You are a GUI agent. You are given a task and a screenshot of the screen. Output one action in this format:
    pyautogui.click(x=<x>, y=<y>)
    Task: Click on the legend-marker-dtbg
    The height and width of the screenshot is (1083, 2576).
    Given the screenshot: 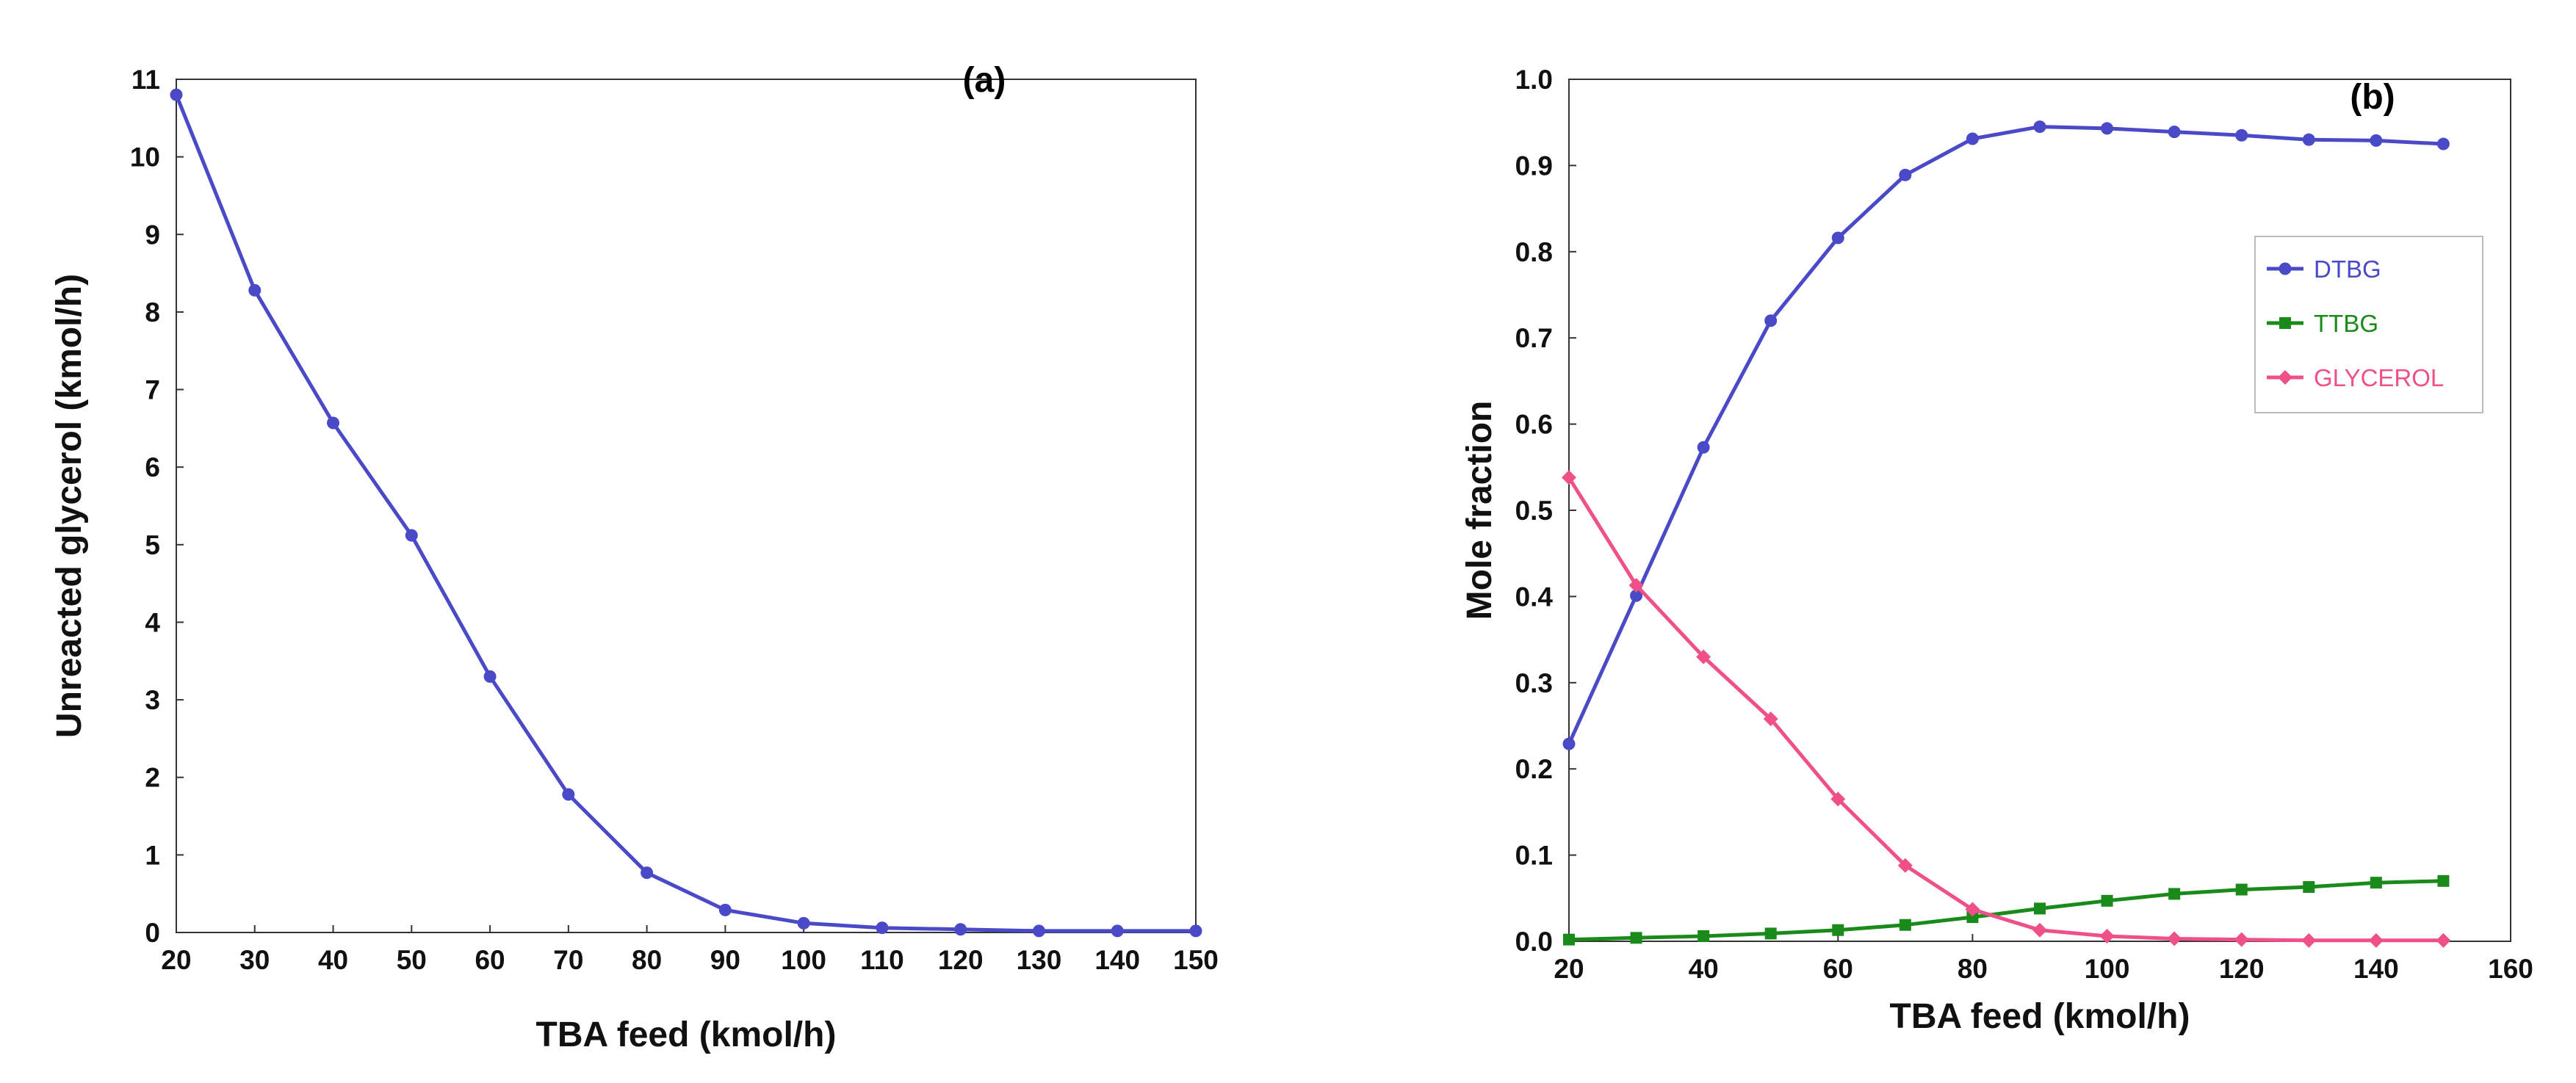 What is the action you would take?
    pyautogui.click(x=2285, y=268)
    